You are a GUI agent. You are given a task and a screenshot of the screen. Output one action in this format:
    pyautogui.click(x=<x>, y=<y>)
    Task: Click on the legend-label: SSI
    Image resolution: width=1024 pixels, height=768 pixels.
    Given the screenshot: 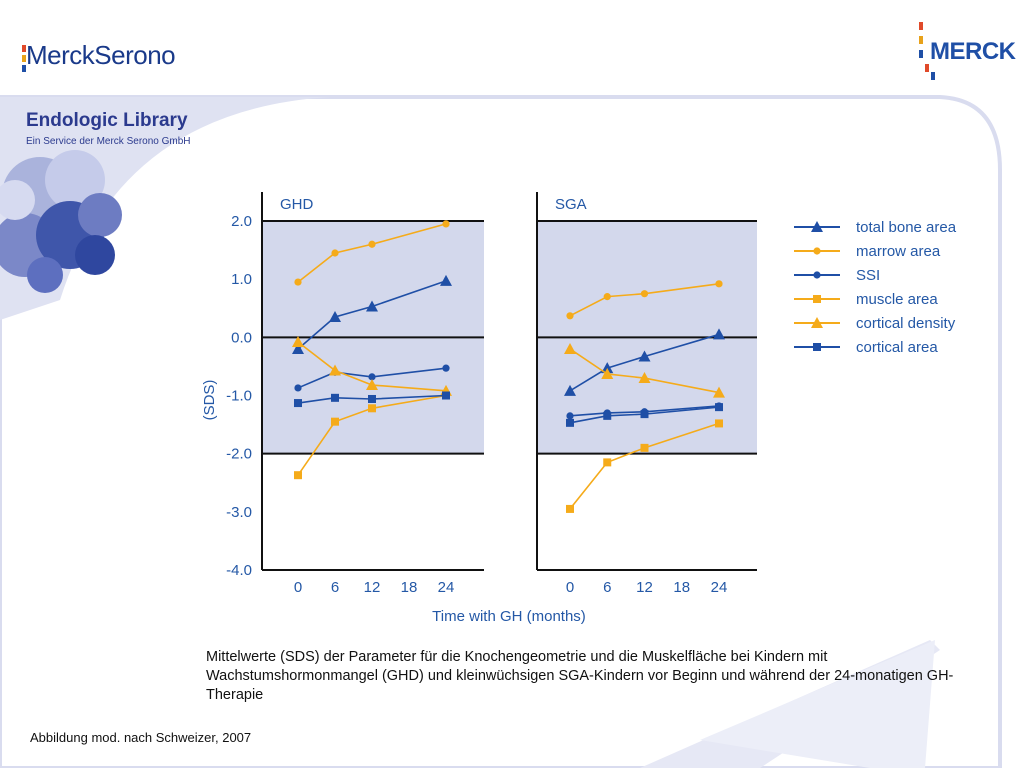 What is the action you would take?
    pyautogui.click(x=868, y=275)
    